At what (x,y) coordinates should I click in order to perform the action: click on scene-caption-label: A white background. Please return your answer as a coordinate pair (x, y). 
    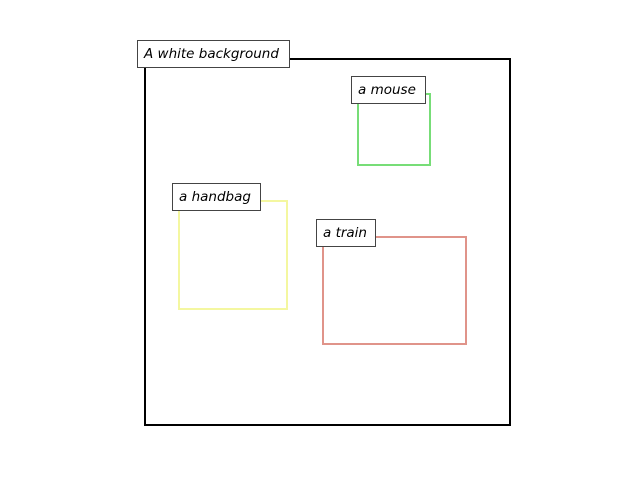
    Looking at the image, I should click on (213, 54).